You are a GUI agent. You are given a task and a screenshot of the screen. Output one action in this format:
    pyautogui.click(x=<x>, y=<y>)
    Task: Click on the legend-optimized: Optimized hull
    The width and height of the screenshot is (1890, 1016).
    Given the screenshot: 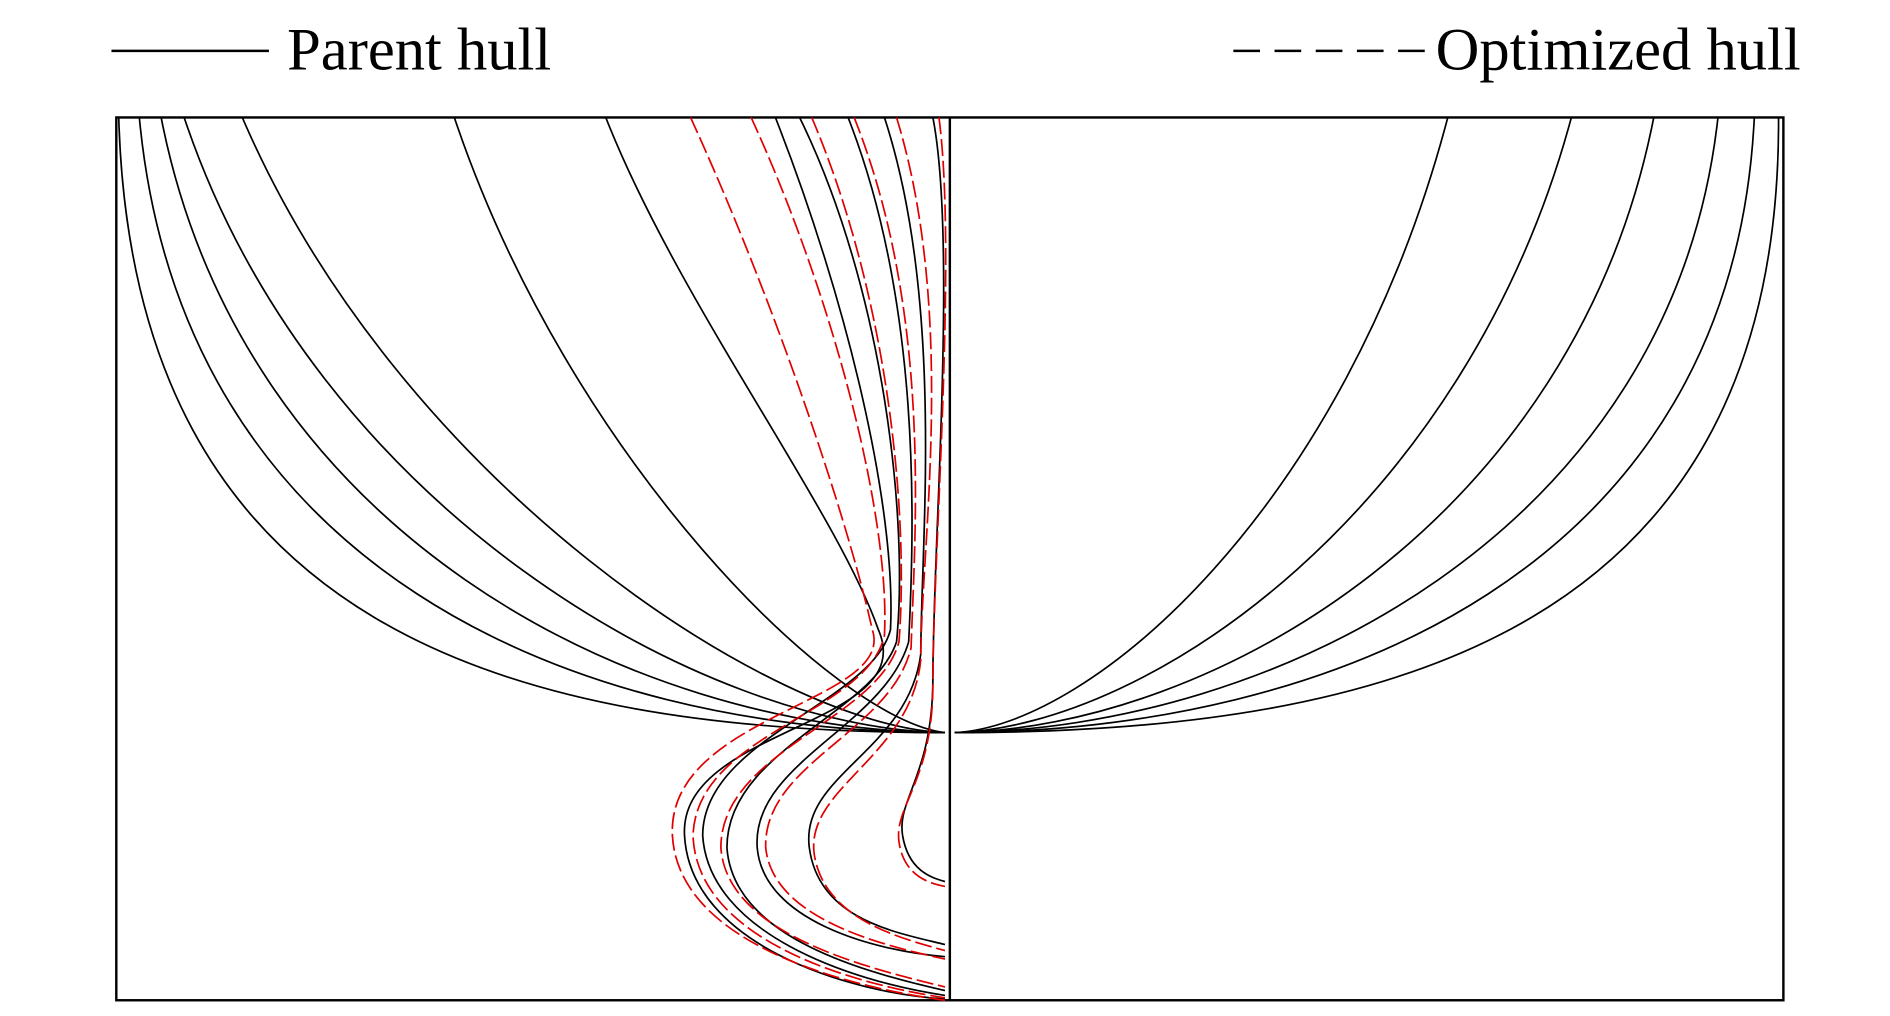 What is the action you would take?
    pyautogui.click(x=1618, y=50)
    